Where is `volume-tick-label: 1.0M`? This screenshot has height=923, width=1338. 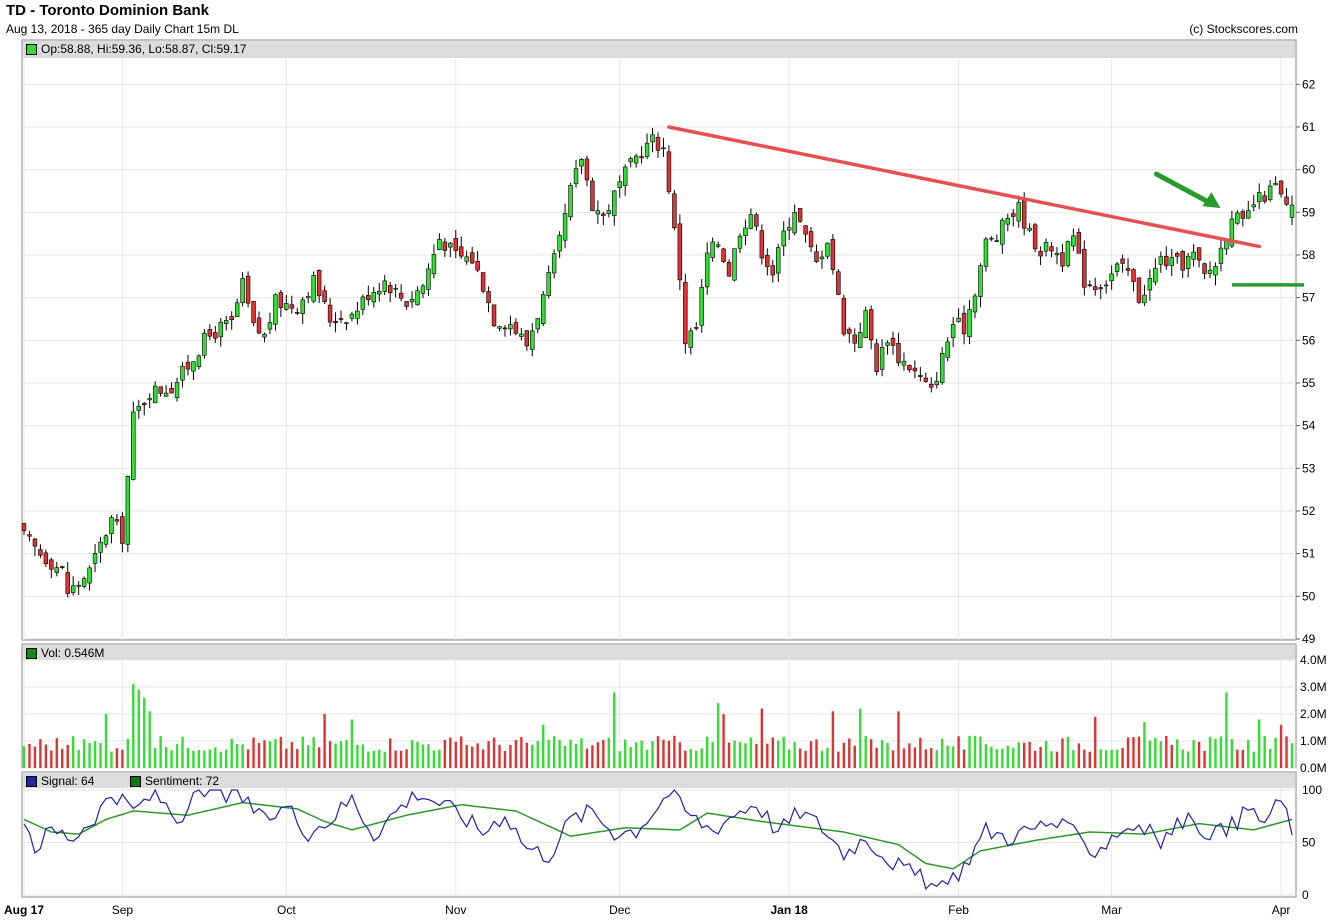 volume-tick-label: 1.0M is located at coordinates (1313, 741).